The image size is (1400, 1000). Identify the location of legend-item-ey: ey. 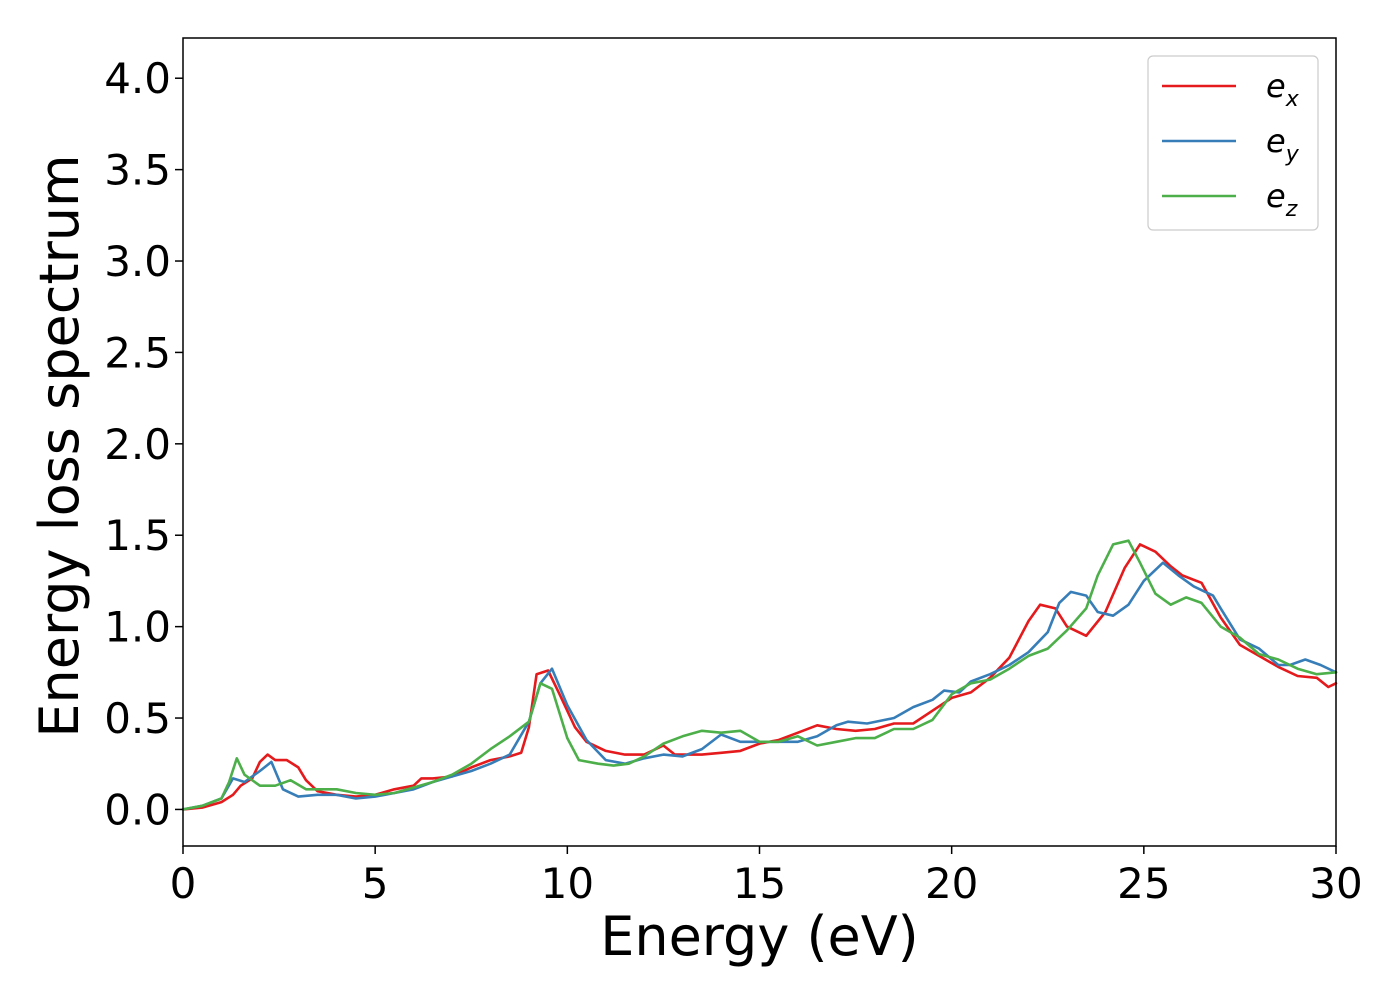
(1231, 144).